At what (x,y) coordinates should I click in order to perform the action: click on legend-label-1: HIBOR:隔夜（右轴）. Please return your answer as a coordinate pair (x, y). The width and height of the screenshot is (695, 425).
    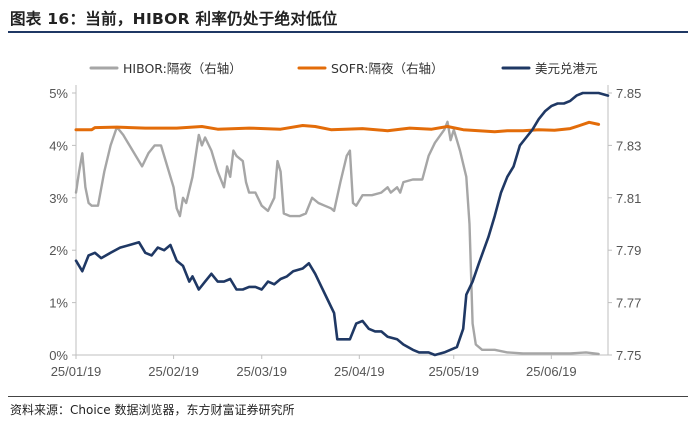
    Looking at the image, I should click on (182, 68).